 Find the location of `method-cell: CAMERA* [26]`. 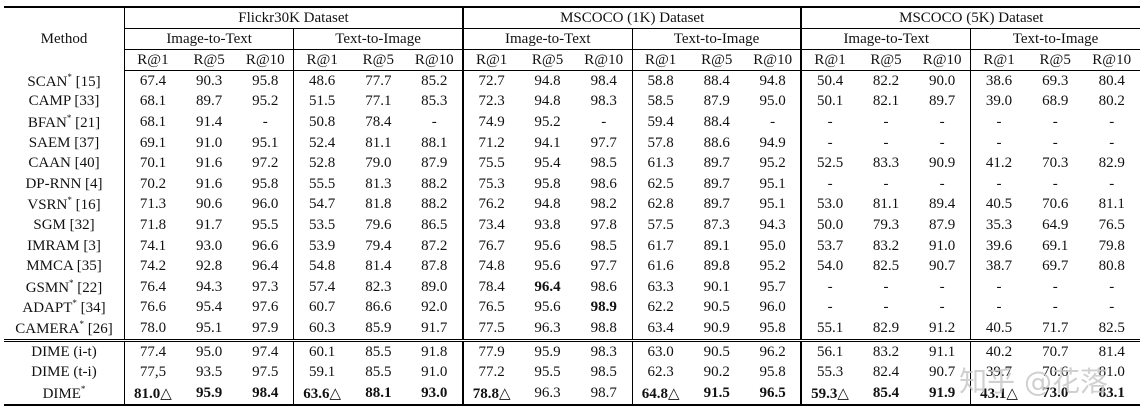

method-cell: CAMERA* [26] is located at coordinates (64, 329).